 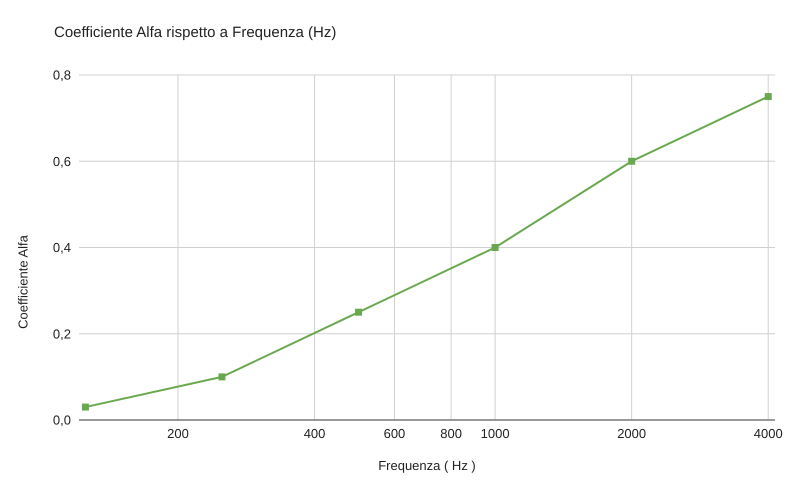 What do you see at coordinates (61, 248) in the screenshot?
I see `y-tick-label: 0,4` at bounding box center [61, 248].